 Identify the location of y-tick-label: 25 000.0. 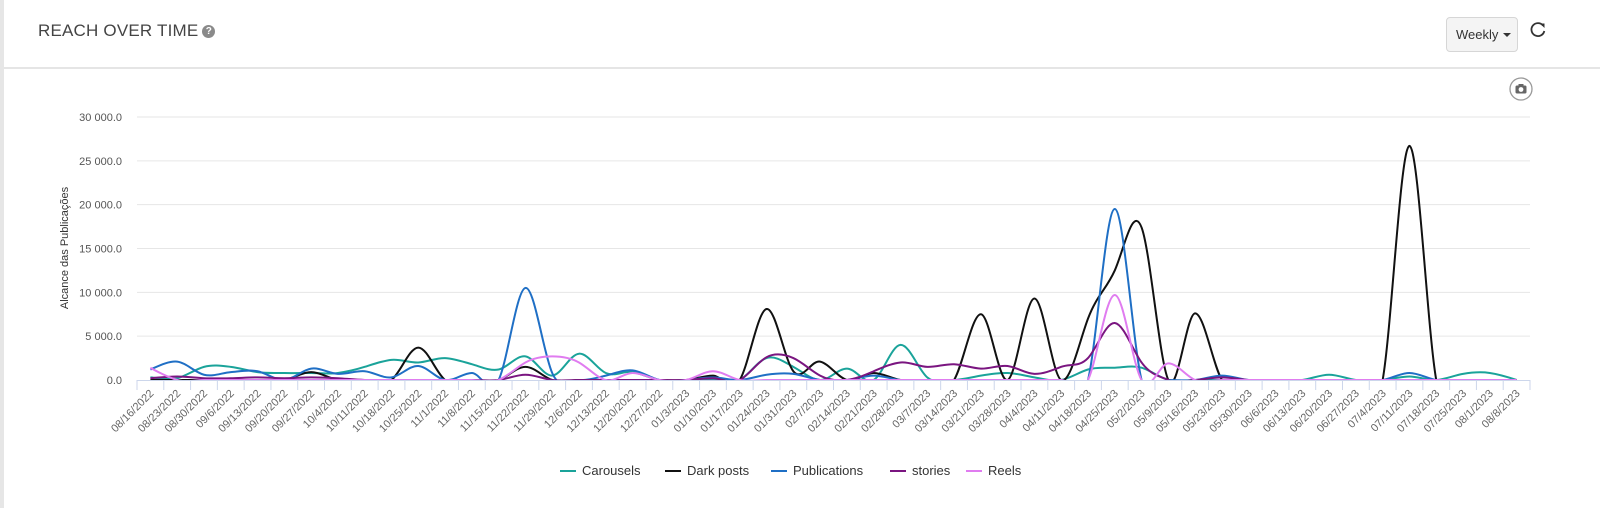
(100, 162).